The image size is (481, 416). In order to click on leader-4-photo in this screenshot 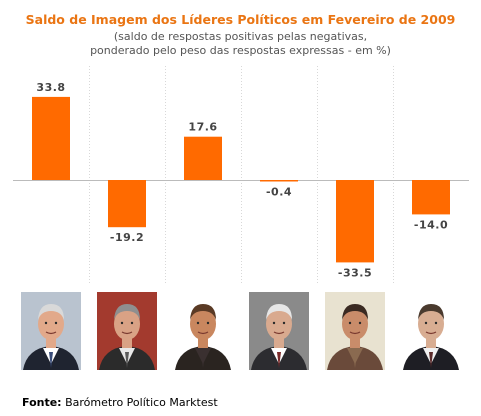, I will do `click(279, 331)`.